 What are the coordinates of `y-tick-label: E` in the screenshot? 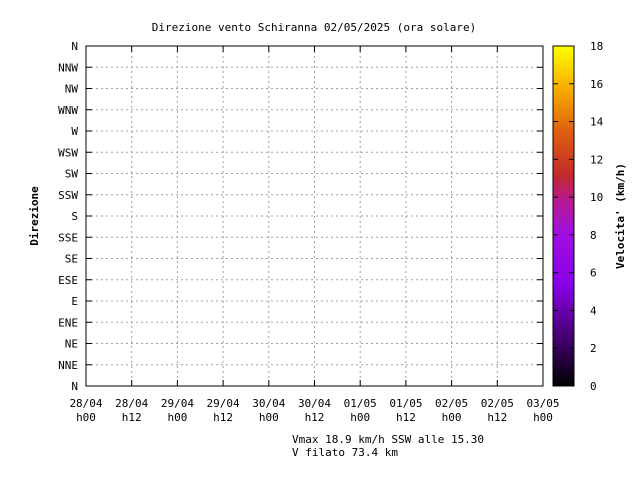 It's located at (74, 301).